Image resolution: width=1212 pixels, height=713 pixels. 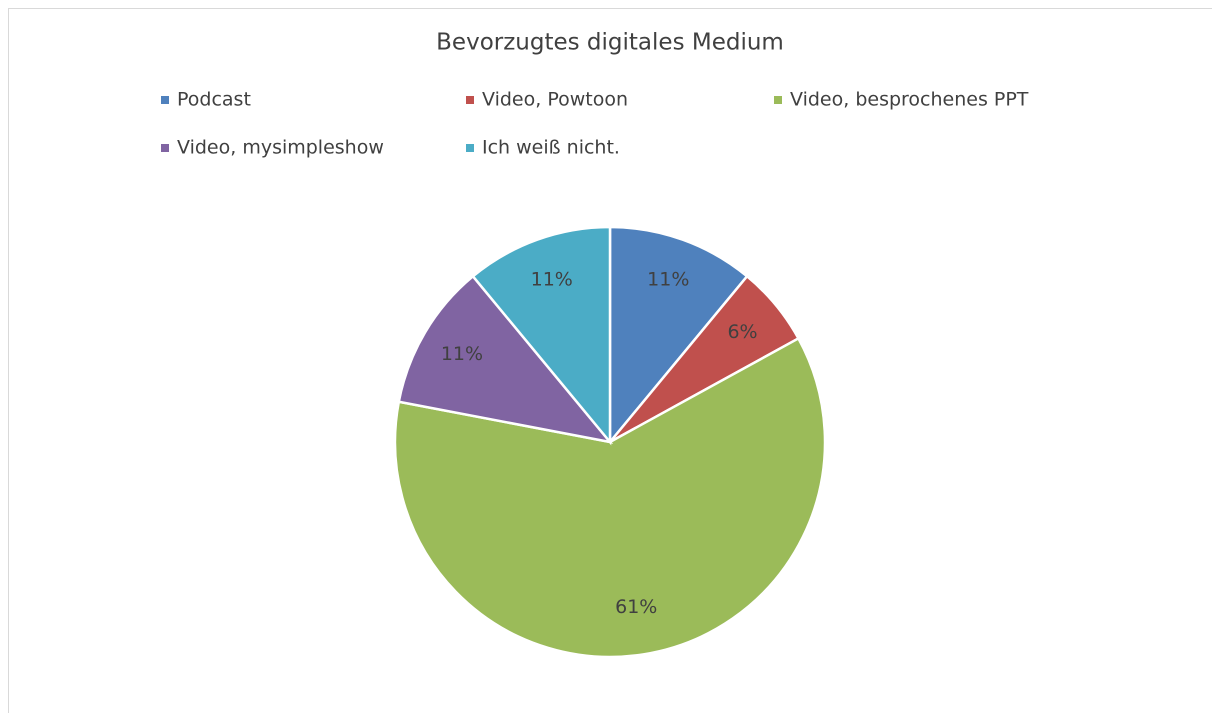 I want to click on legend-label: Video, besprochenes PPT, so click(x=909, y=100).